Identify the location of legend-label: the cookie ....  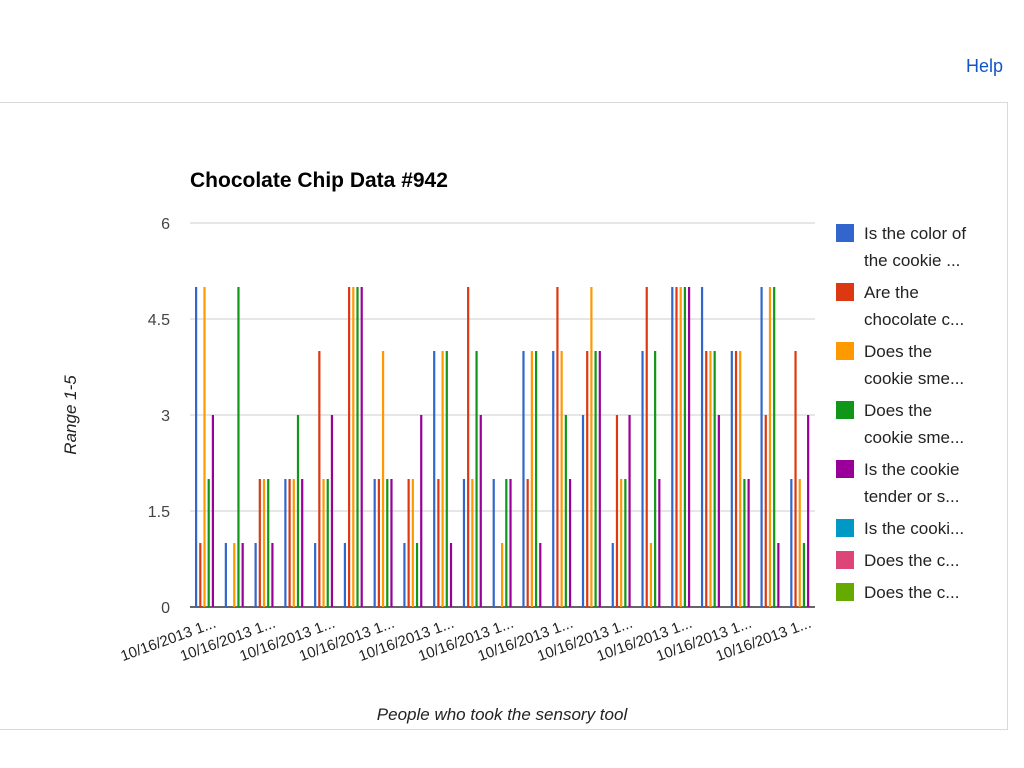
(912, 260).